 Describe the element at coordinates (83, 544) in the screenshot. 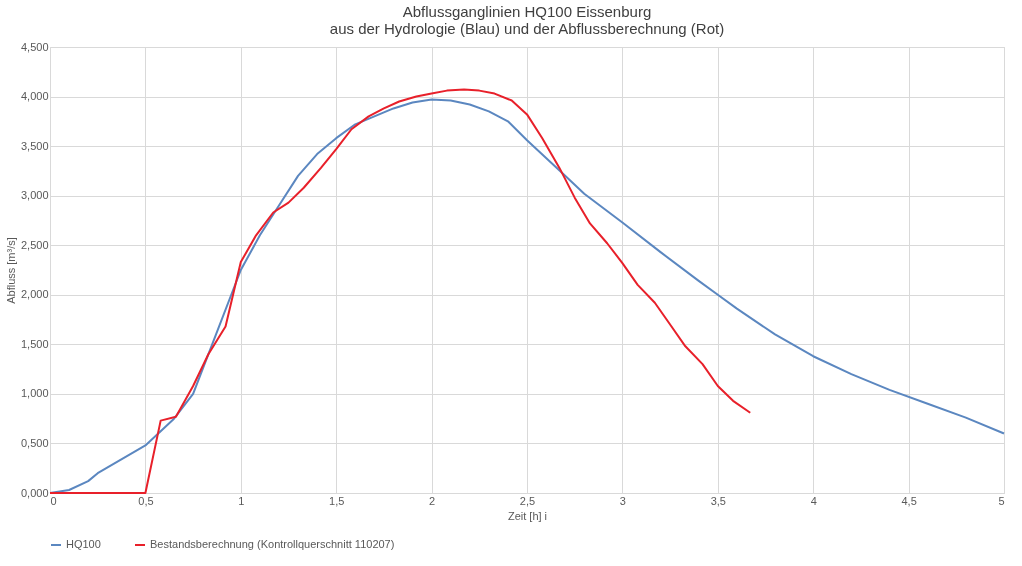

I see `legend-label: HQ100` at that location.